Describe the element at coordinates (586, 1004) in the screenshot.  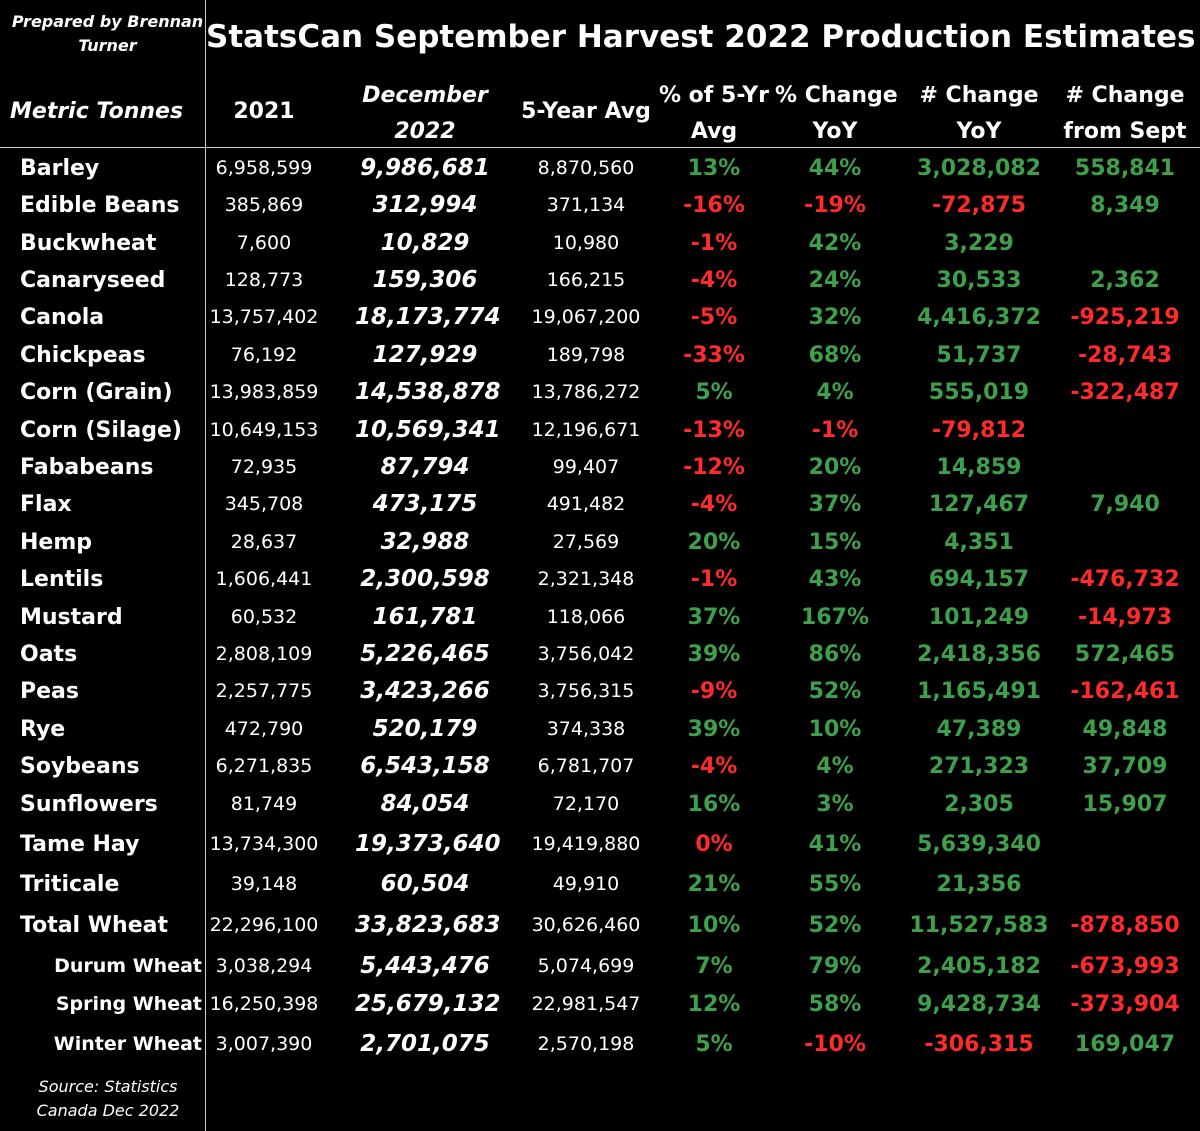
I see `cell-5yr-avg: 22,981,547` at that location.